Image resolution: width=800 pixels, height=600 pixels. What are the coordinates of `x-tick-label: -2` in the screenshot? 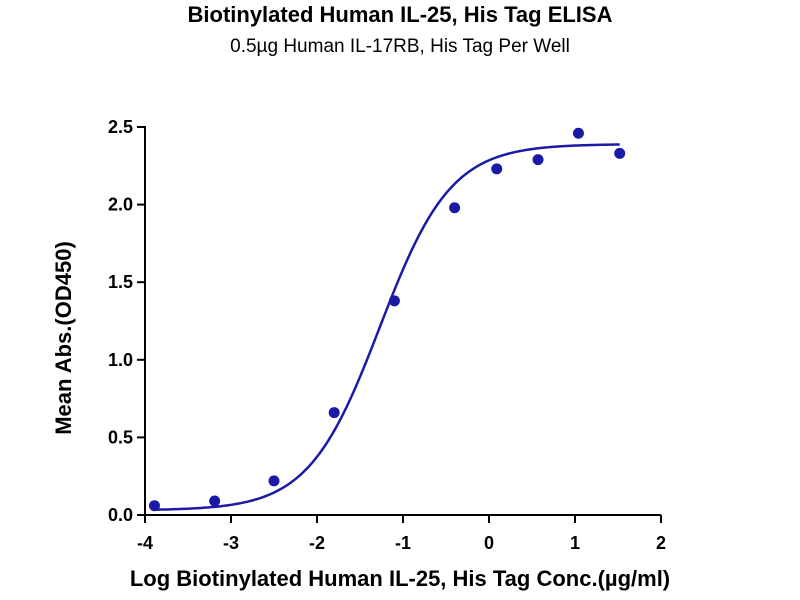 It's located at (317, 543).